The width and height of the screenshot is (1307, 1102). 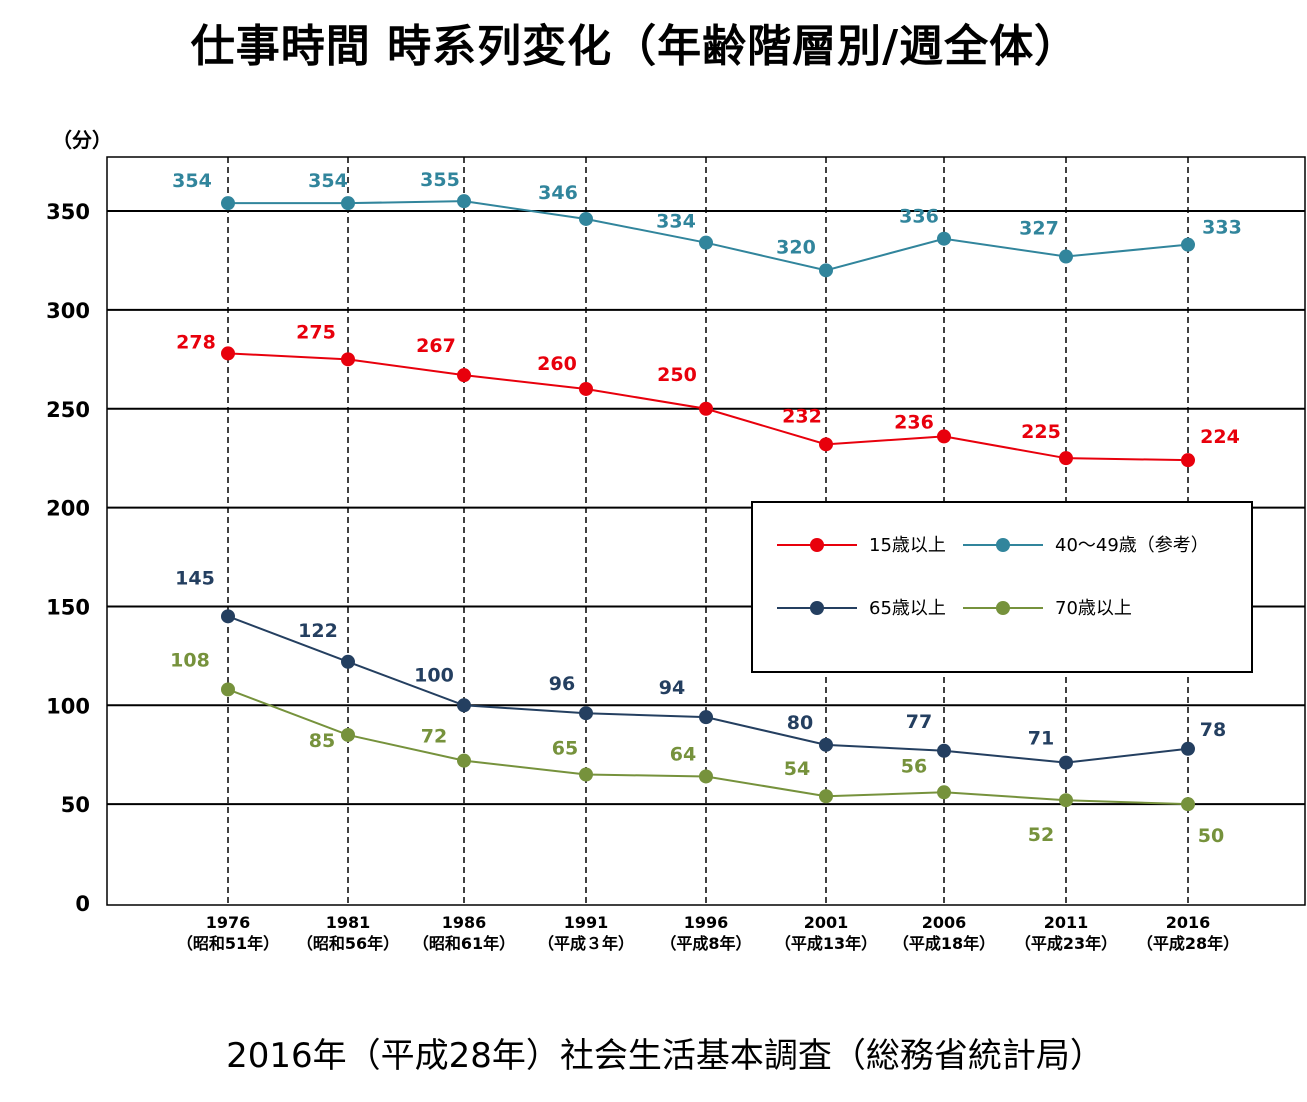 I want to click on data-label: 333, so click(x=1222, y=228).